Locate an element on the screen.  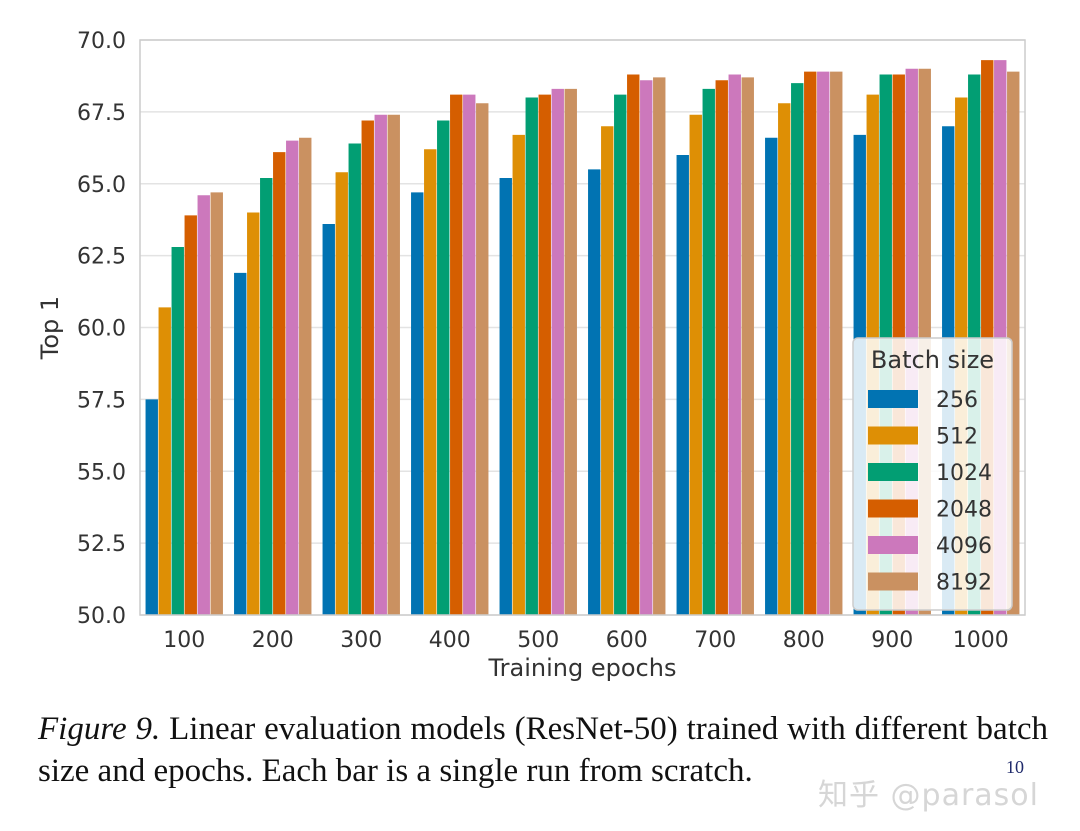
bar-800-2048 is located at coordinates (810, 343).